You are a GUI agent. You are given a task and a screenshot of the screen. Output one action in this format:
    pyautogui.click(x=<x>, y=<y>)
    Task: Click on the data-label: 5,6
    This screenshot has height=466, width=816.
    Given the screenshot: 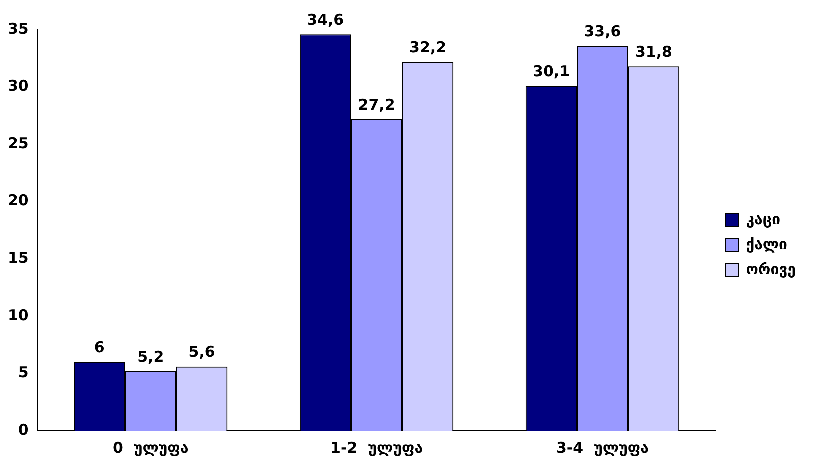 What is the action you would take?
    pyautogui.click(x=202, y=352)
    